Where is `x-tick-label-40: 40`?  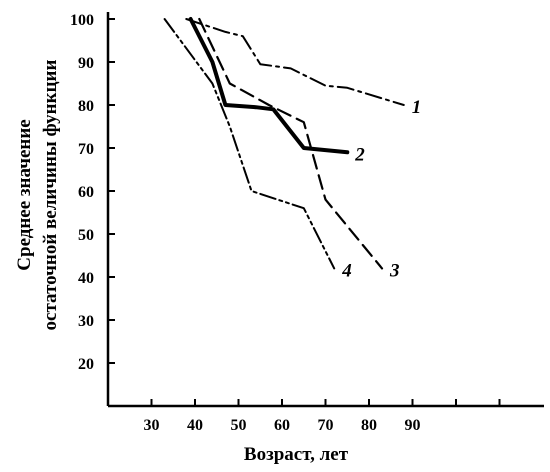
x-tick-label-40: 40 is located at coordinates (195, 425).